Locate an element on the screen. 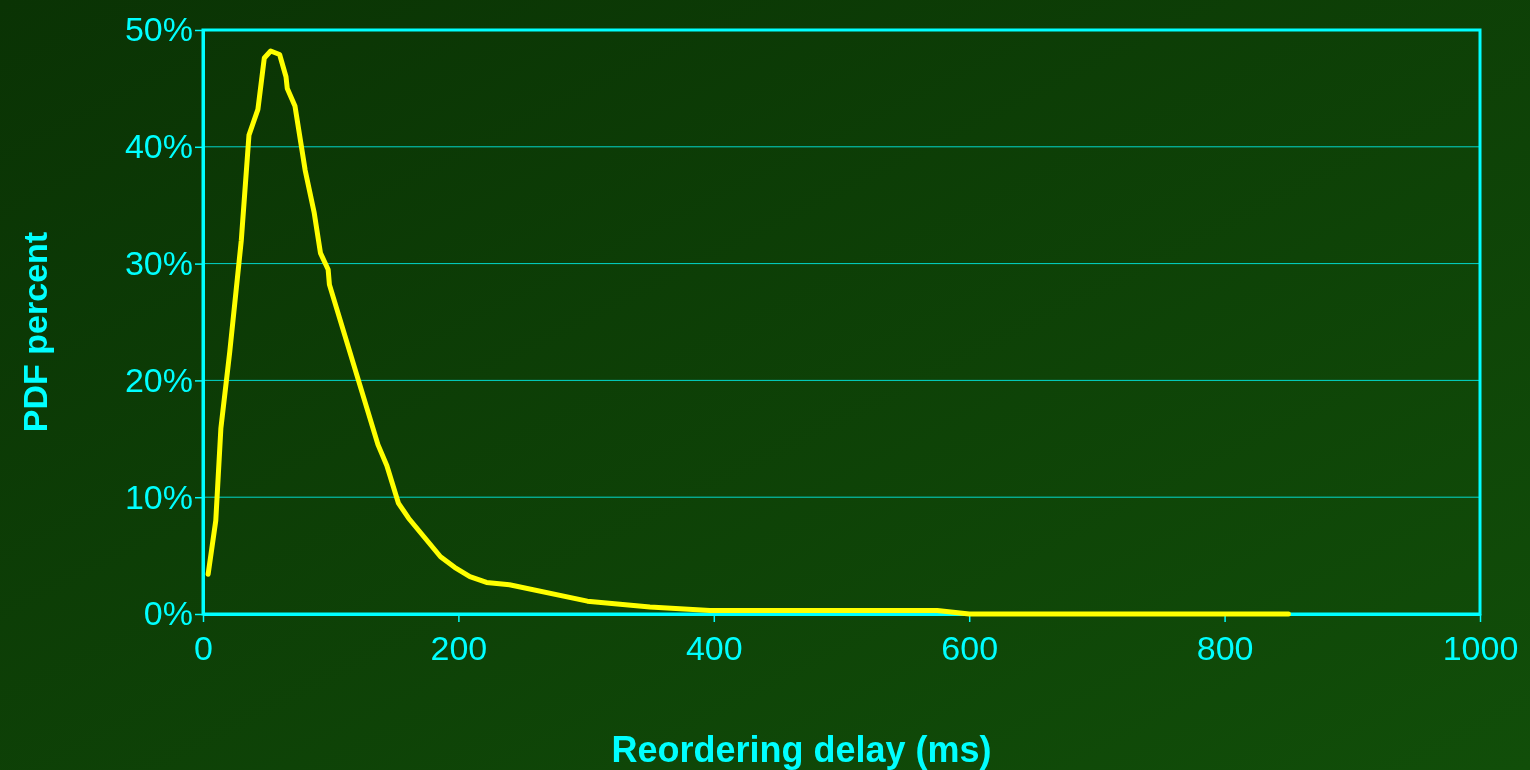 Image resolution: width=1530 pixels, height=770 pixels. y-tick-label: 0% is located at coordinates (168, 613).